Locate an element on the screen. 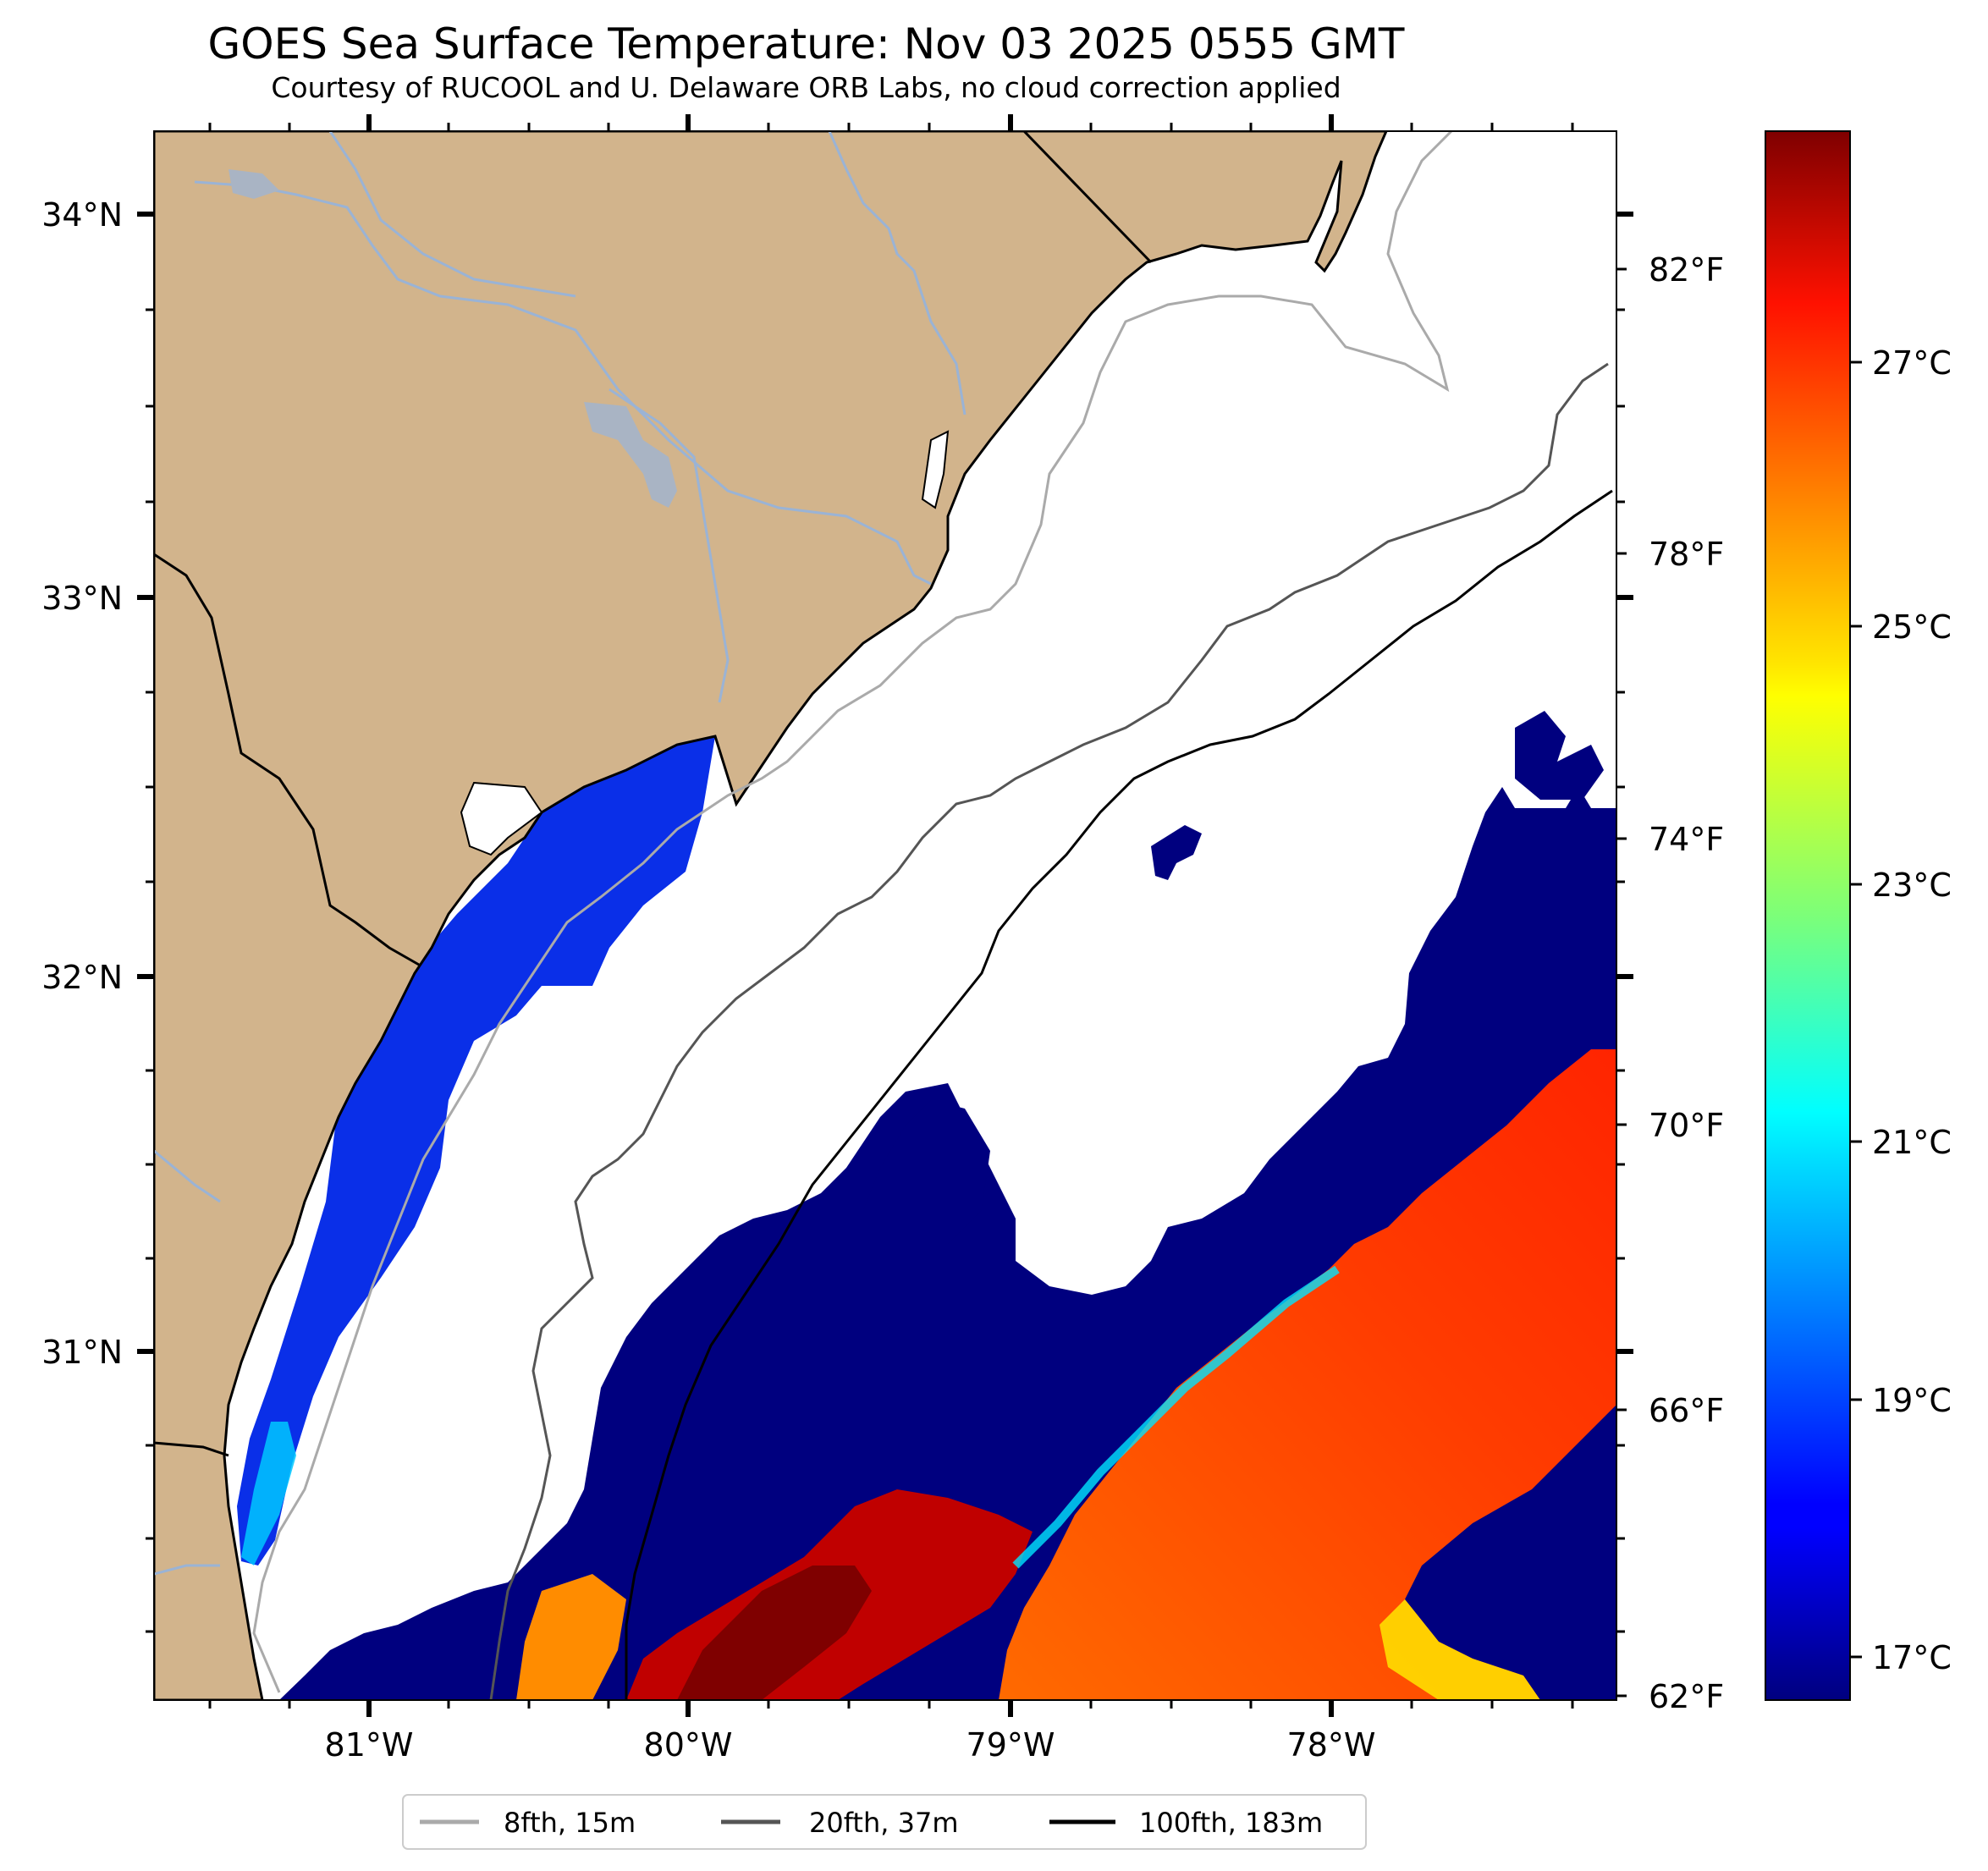 Image resolution: width=1988 pixels, height=1871 pixels. celsius-label-17: 17°C is located at coordinates (1912, 1658).